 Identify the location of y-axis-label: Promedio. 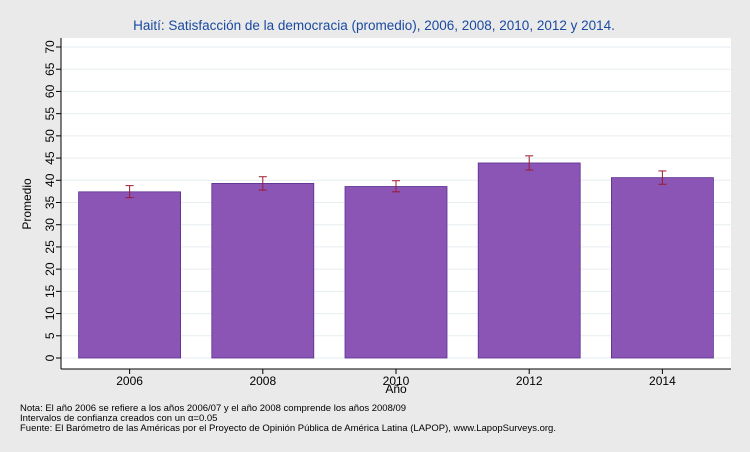
(27, 204).